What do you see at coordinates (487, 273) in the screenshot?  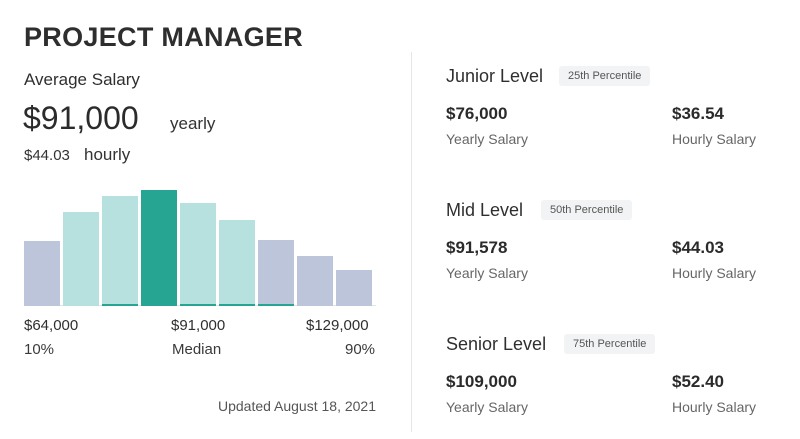 I see `mid-yearly-label: Yearly Salary` at bounding box center [487, 273].